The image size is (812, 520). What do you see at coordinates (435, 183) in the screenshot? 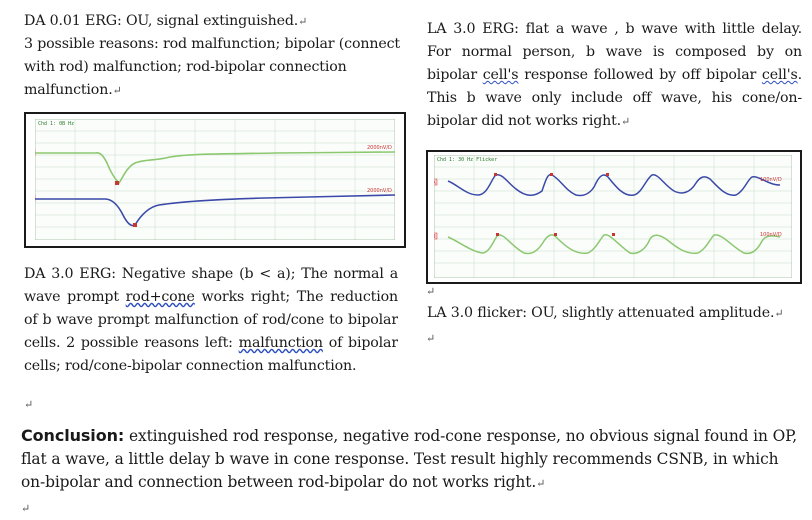
I see `erg2-ch1-tag: 1A` at bounding box center [435, 183].